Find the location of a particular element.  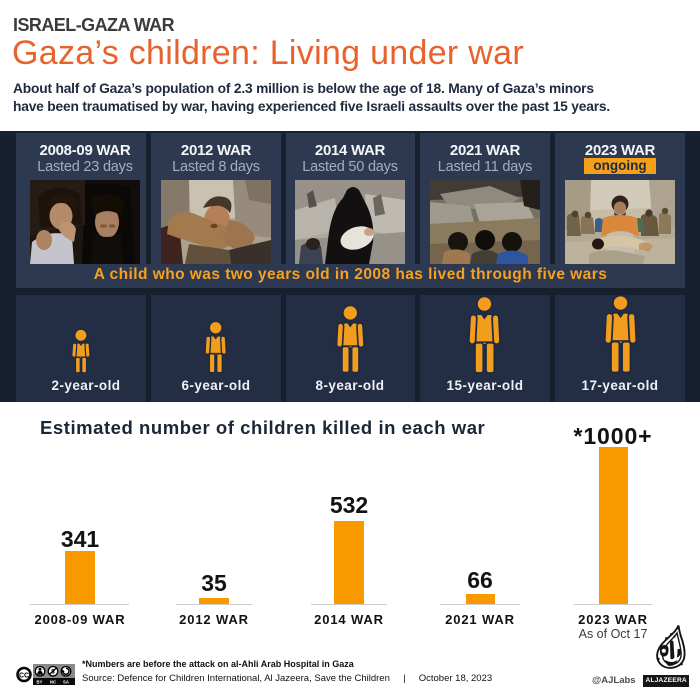

svg-text: NC is located at coordinates (53, 682).